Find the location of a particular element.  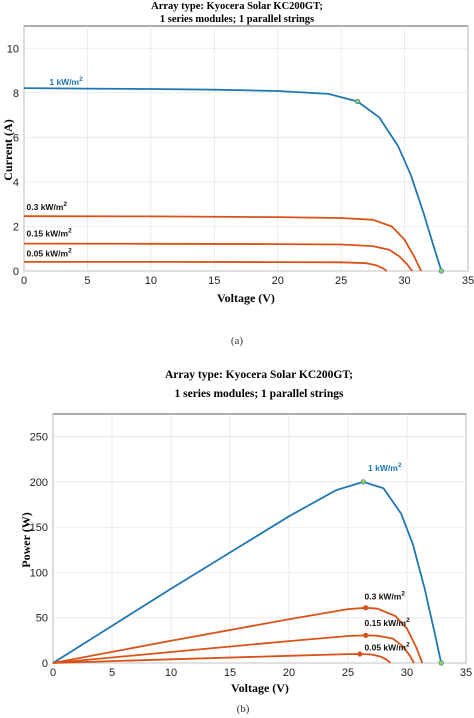

chart-a-series-label-2: 0.15 kW/m2 is located at coordinates (50, 232).